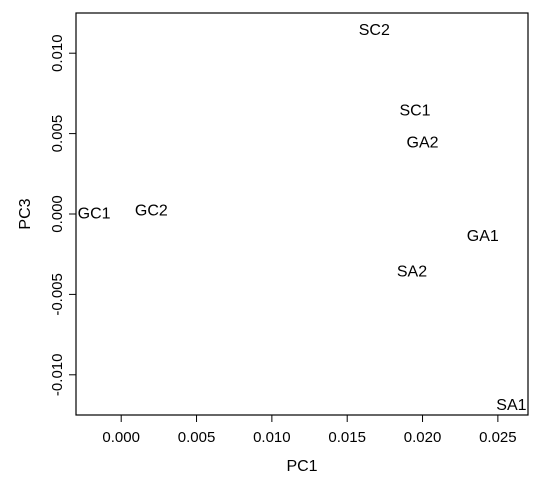 This screenshot has height=489, width=550. What do you see at coordinates (347, 437) in the screenshot?
I see `x-tick-label: 0.015` at bounding box center [347, 437].